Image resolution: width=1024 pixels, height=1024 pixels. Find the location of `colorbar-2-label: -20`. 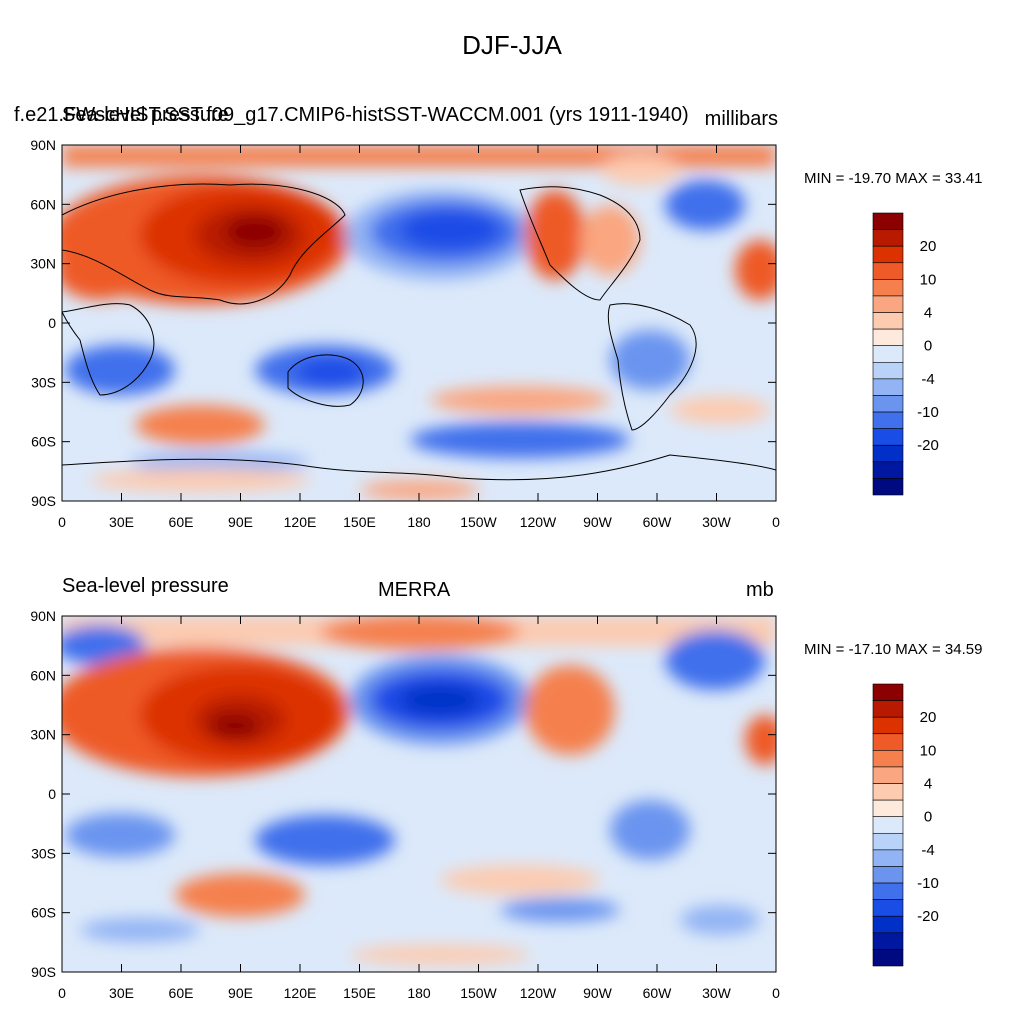

colorbar-2-label: -20 is located at coordinates (928, 916).